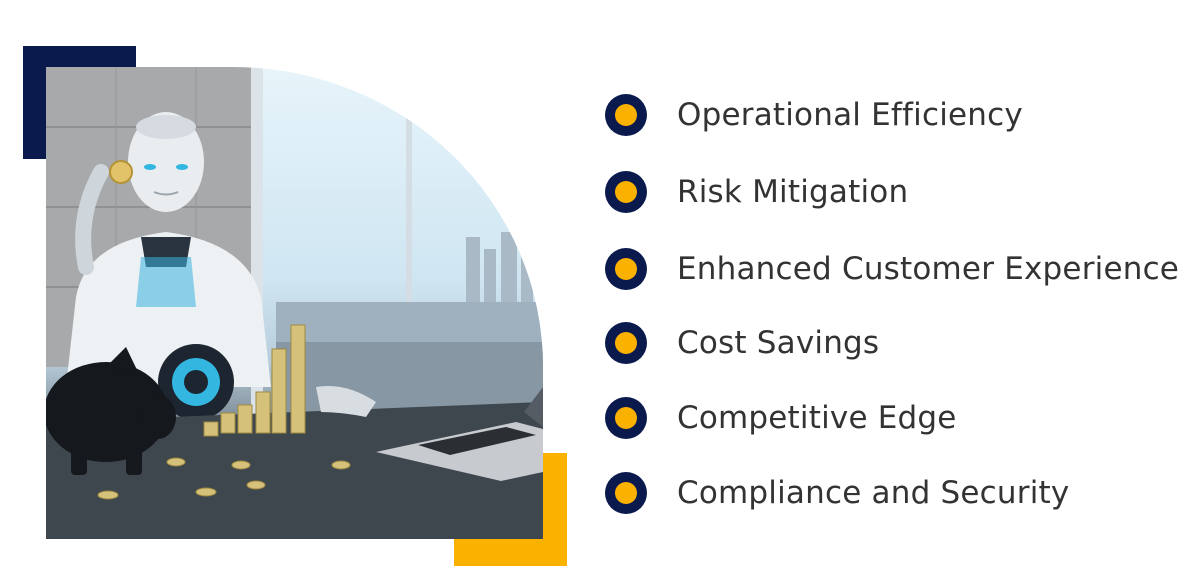 This screenshot has height=588, width=1200. What do you see at coordinates (793, 192) in the screenshot?
I see `benefit-label: Risk Mitigation` at bounding box center [793, 192].